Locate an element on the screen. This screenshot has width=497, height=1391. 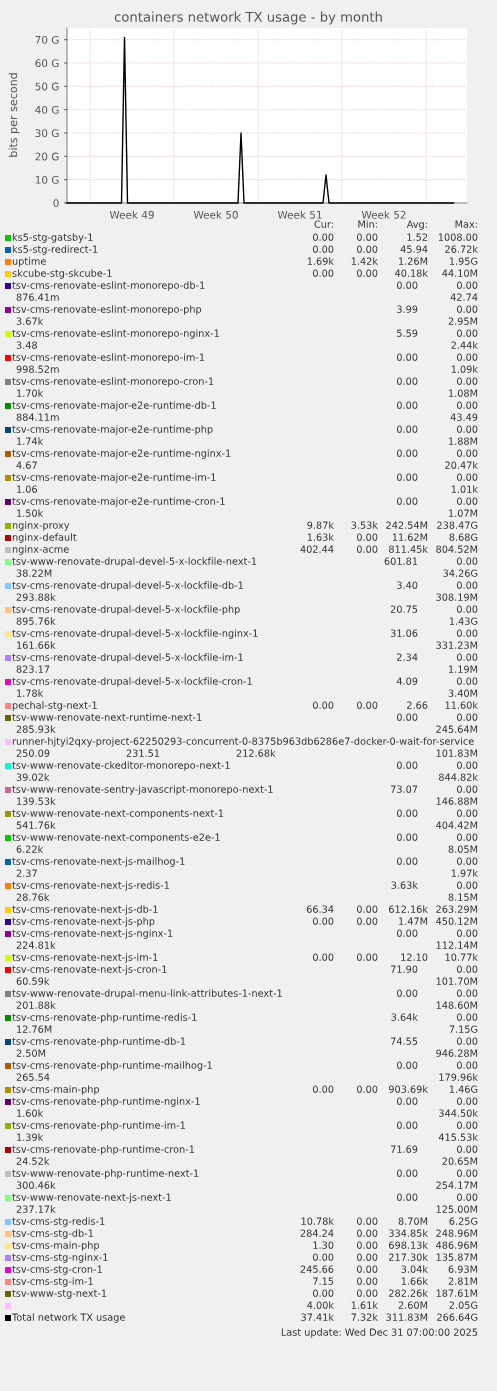
text: 3.40M is located at coordinates (463, 693).